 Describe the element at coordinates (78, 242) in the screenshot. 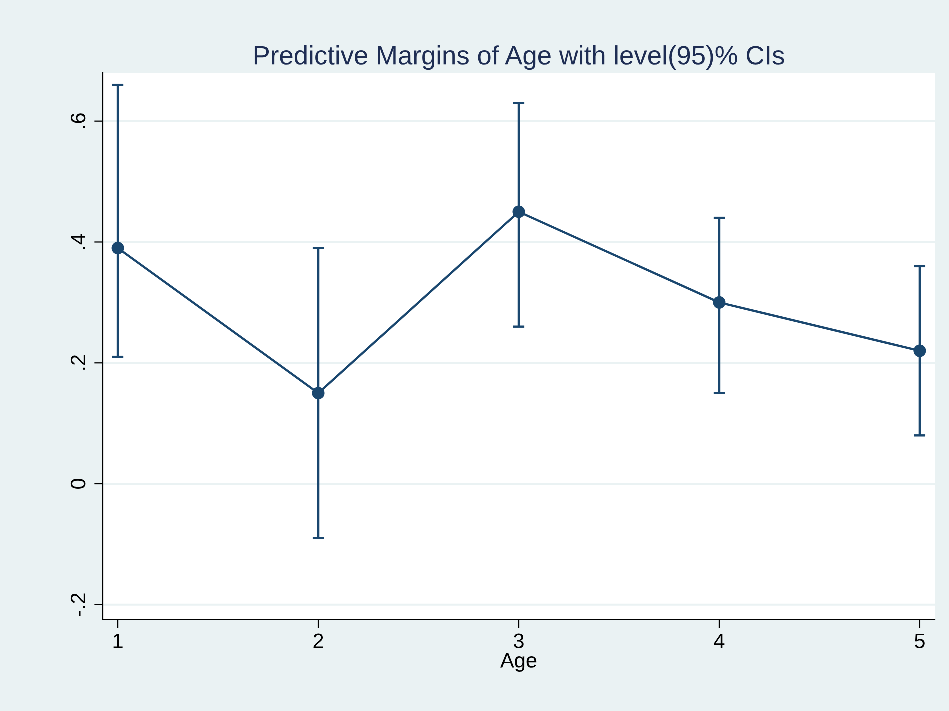

I see `y-tick-label: .4` at that location.